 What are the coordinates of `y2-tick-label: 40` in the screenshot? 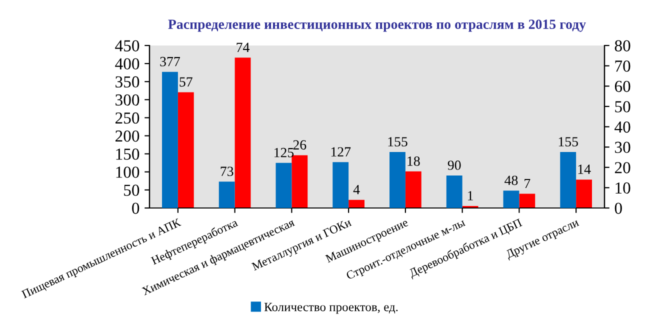 It's located at (622, 127).